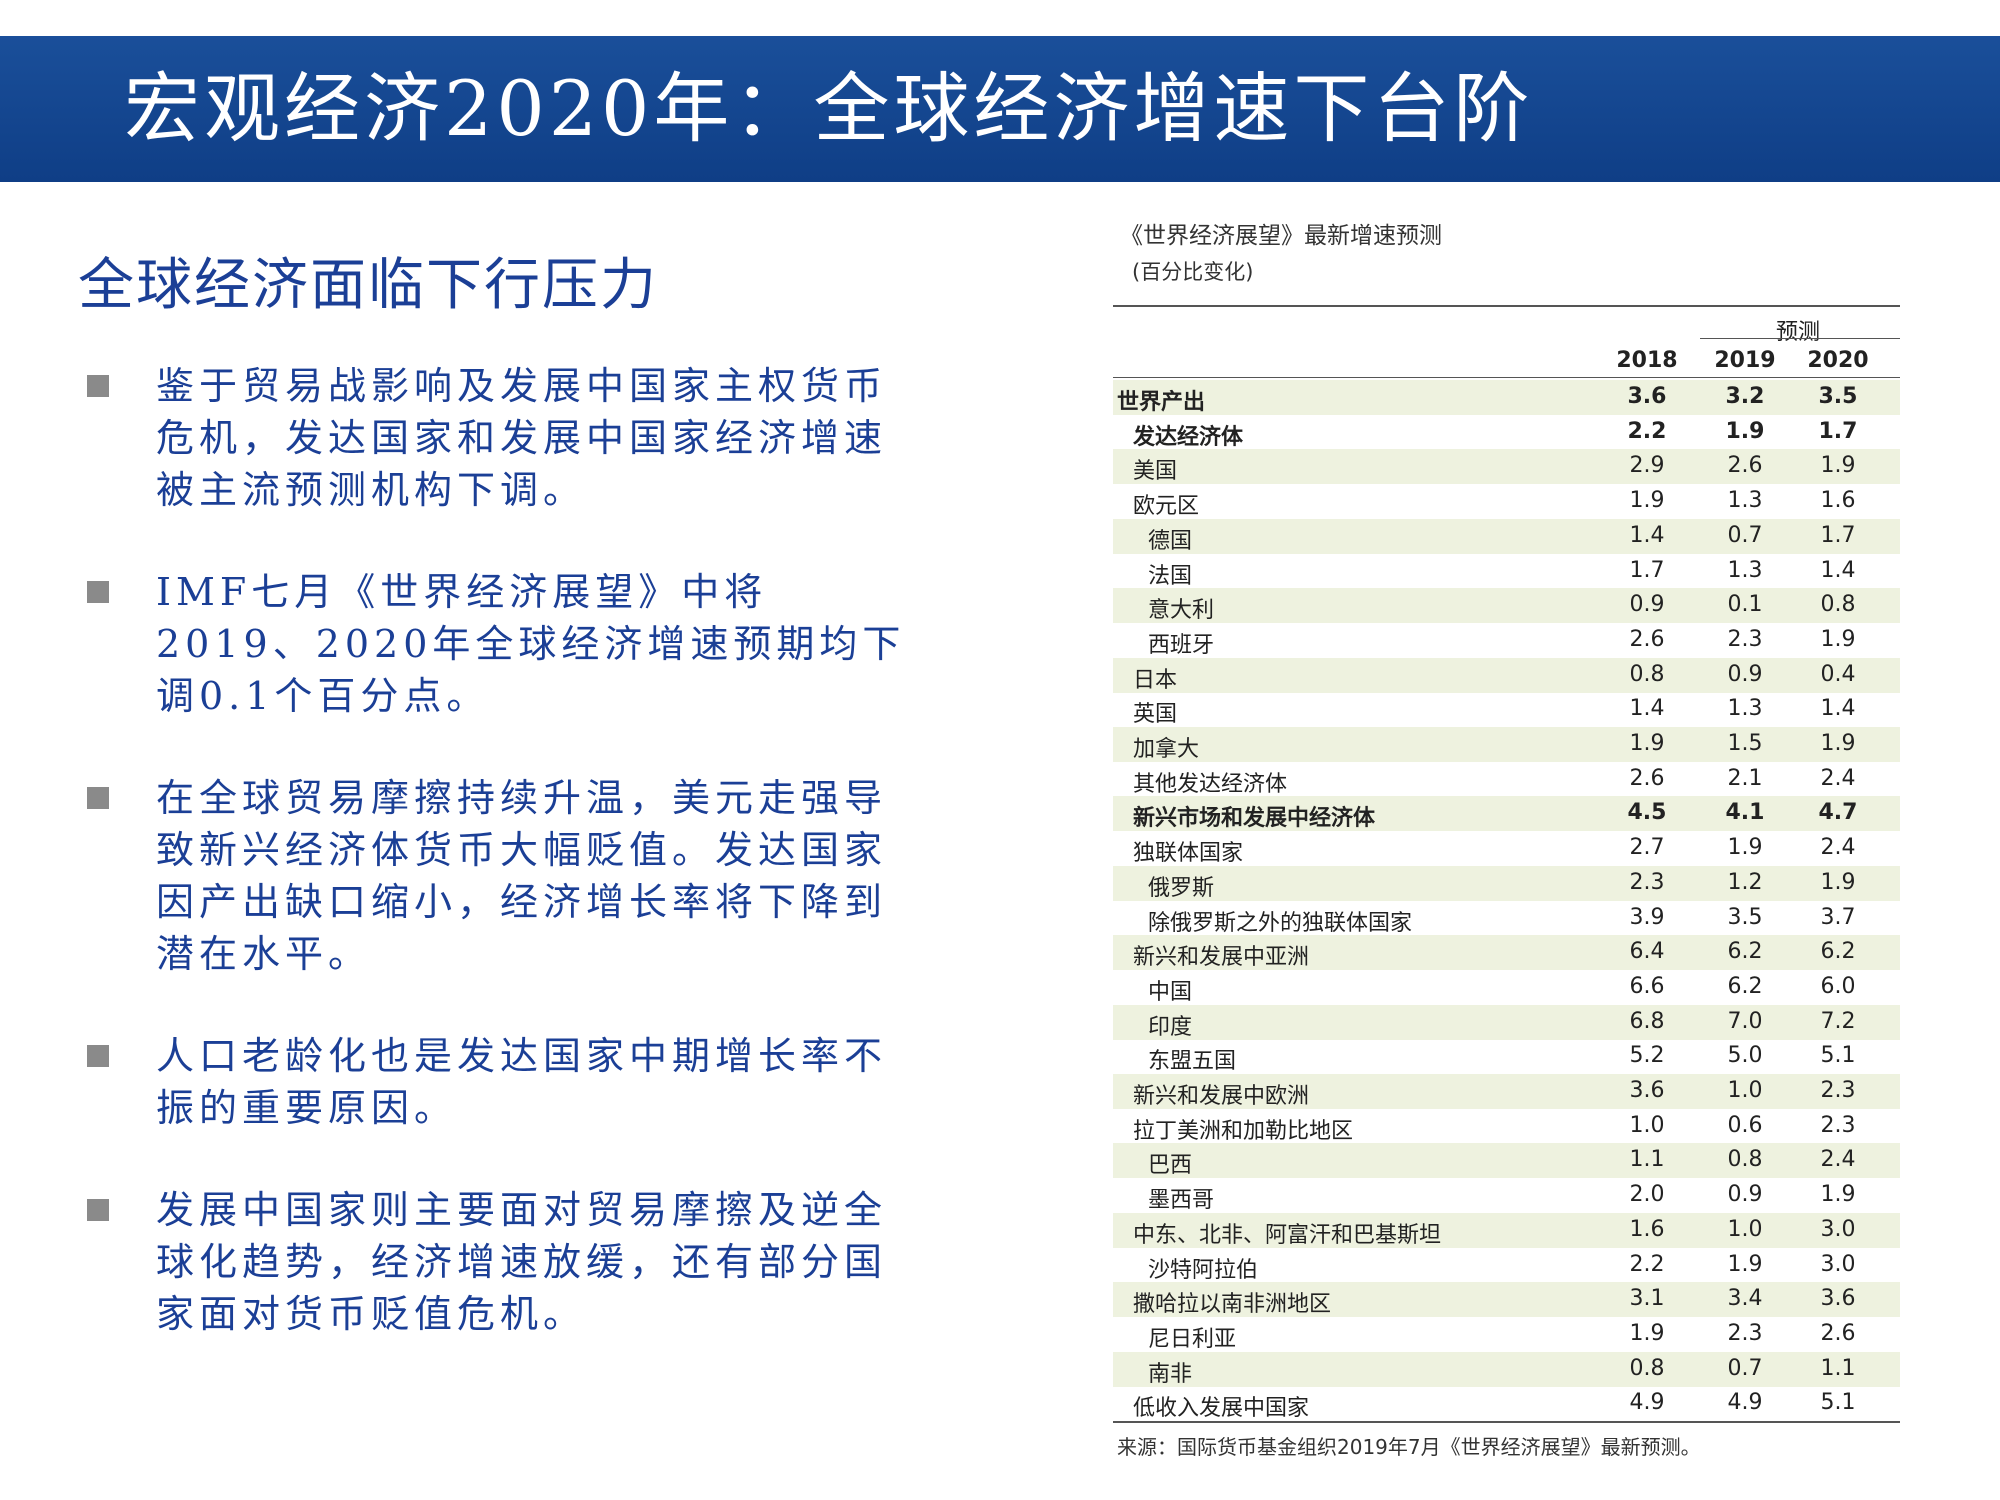  Describe the element at coordinates (1745, 1056) in the screenshot. I see `cell-value: 5.0` at that location.